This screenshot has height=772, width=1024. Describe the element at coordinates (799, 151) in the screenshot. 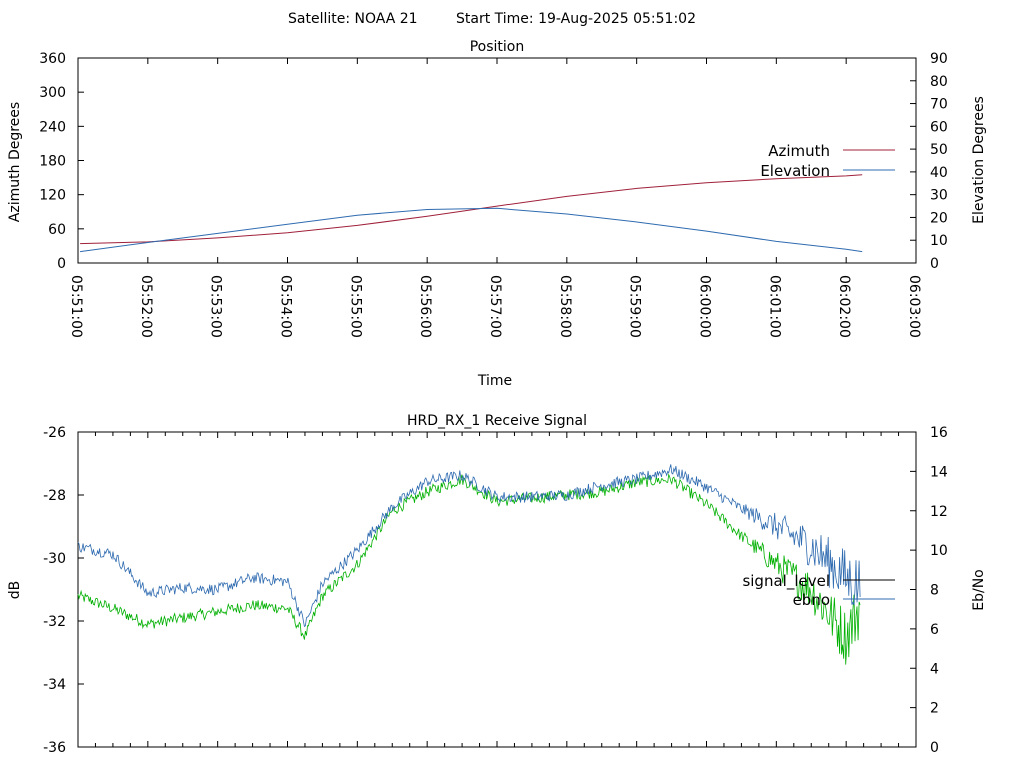

I see `azimuth-legend-label: Azimuth` at that location.